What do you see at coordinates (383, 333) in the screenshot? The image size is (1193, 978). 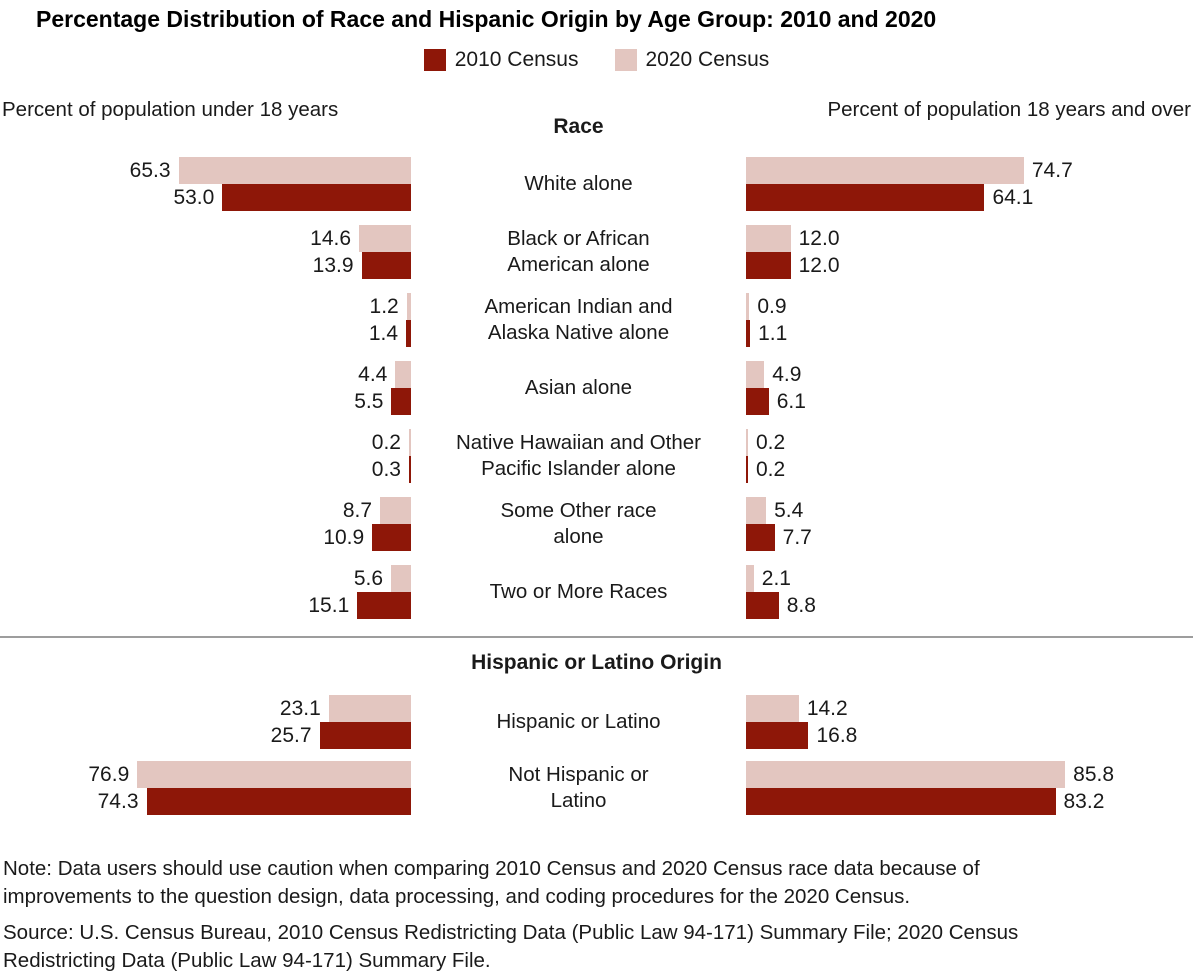 I see `value-label: 1.4` at bounding box center [383, 333].